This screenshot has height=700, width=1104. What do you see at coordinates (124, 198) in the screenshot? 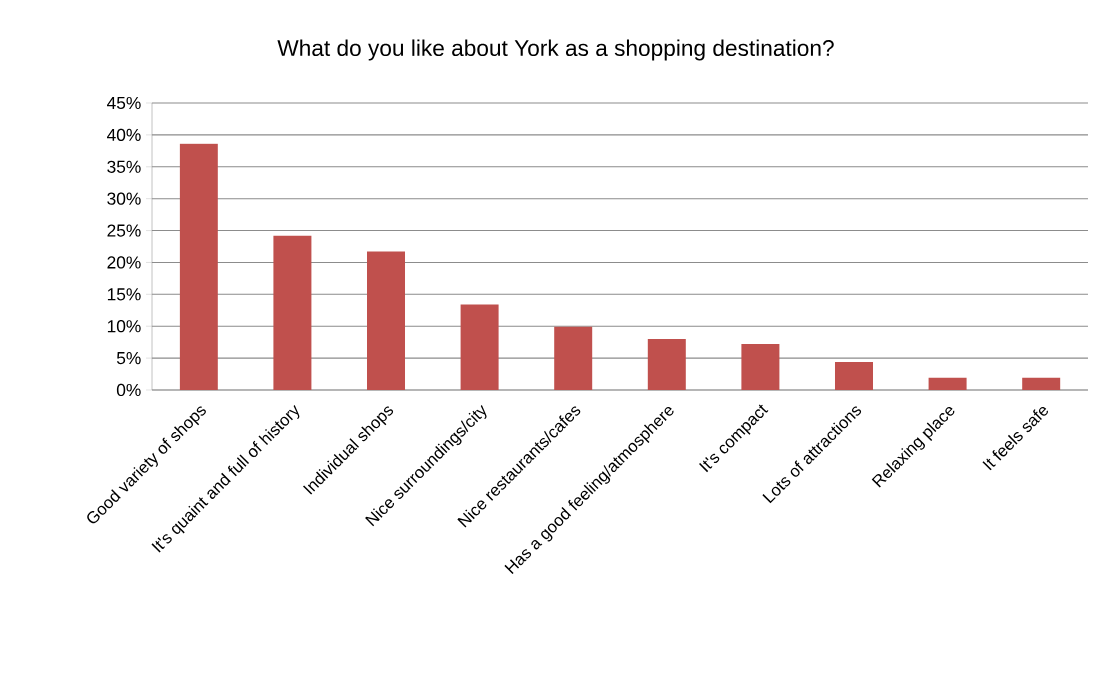
I see `y-tick-label: 30%` at bounding box center [124, 198].